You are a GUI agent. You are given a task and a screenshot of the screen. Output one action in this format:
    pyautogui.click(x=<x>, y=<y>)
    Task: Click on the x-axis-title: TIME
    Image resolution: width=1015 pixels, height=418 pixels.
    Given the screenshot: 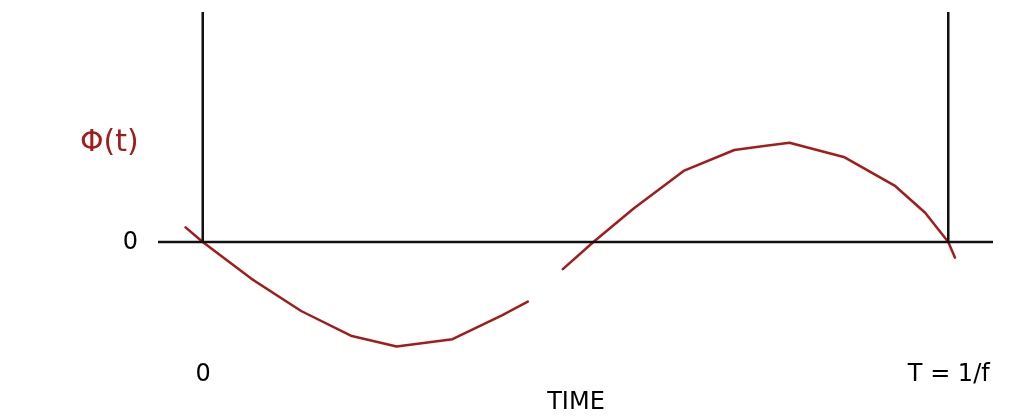 What is the action you would take?
    pyautogui.click(x=575, y=400)
    